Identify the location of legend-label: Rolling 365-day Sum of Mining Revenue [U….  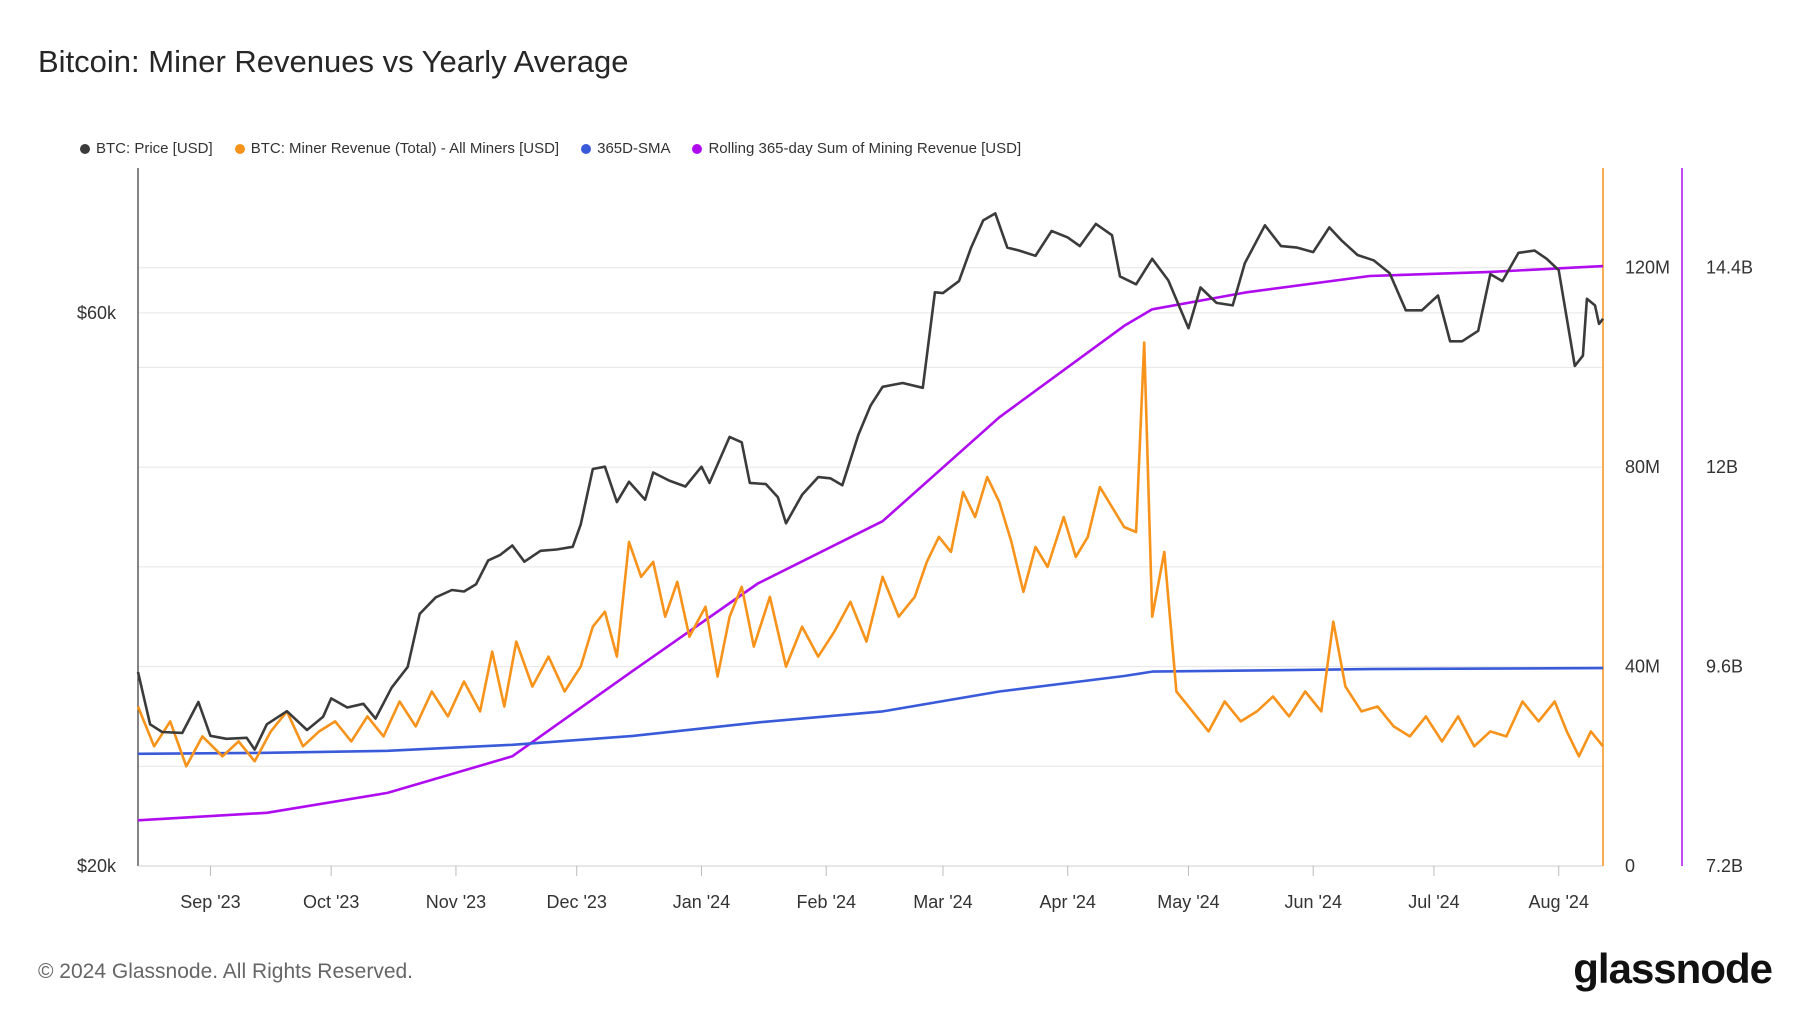
(865, 148).